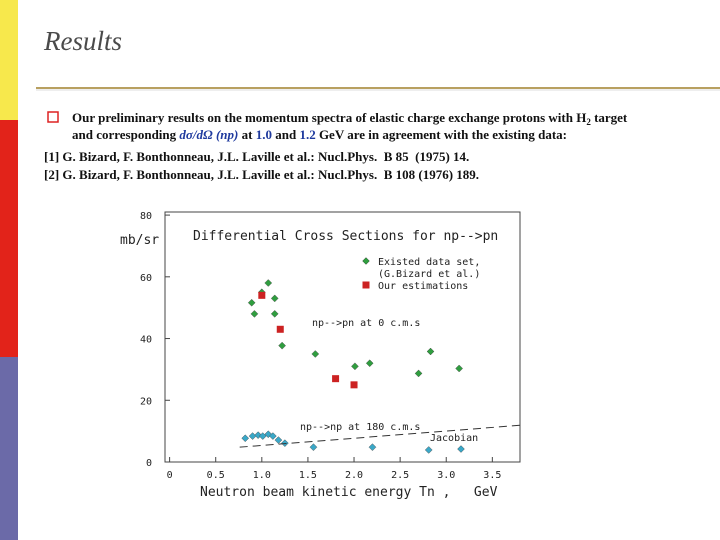 The image size is (720, 540). What do you see at coordinates (262, 475) in the screenshot?
I see `x-tick-label: 1.0` at bounding box center [262, 475].